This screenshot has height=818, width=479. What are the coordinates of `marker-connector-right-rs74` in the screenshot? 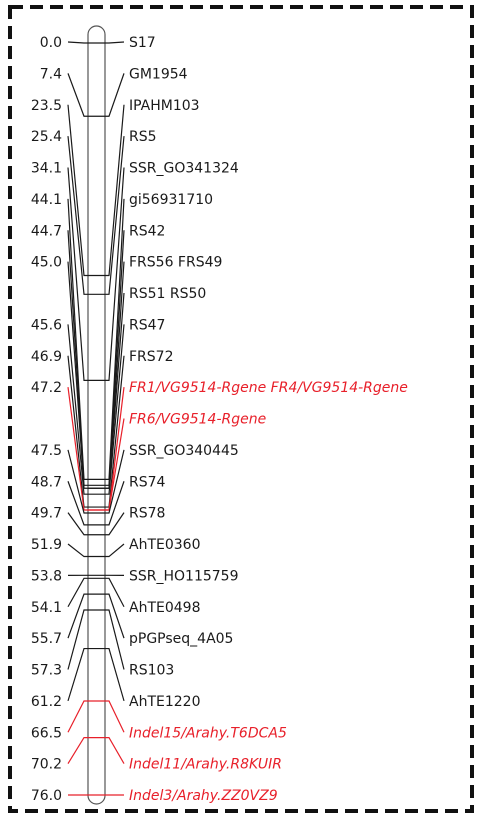 It's located at (115, 503).